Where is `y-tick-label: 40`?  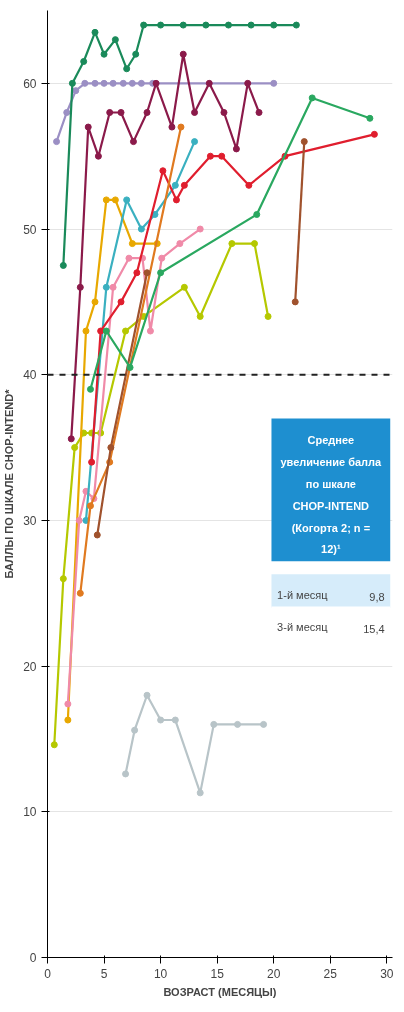
y-tick-label: 40 is located at coordinates (30, 375).